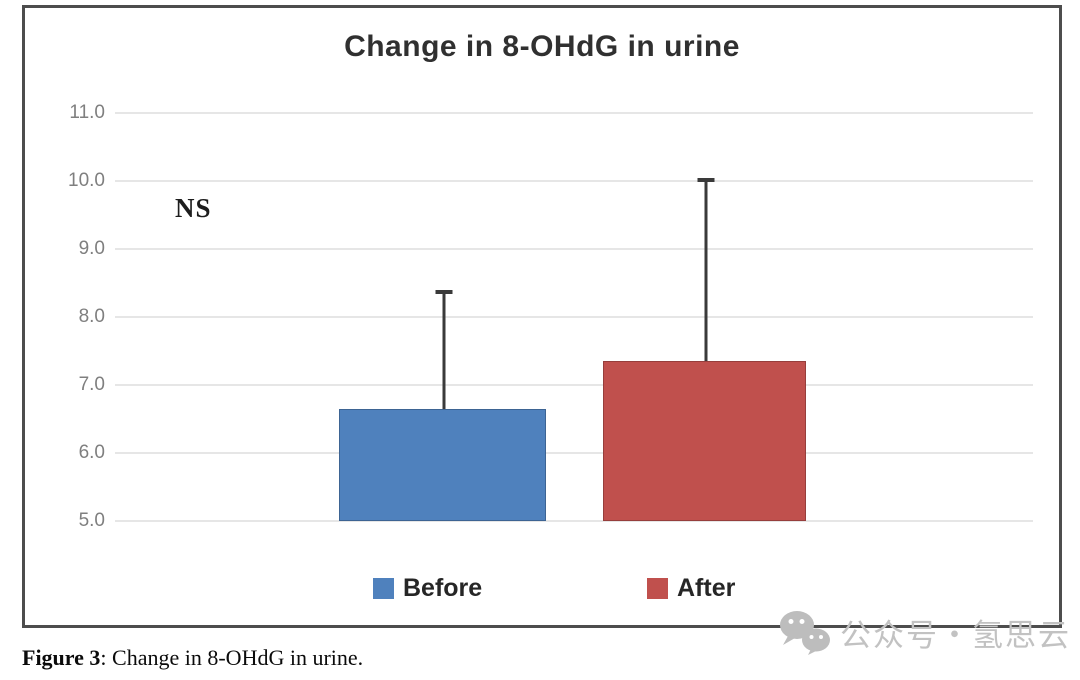  What do you see at coordinates (542, 46) in the screenshot?
I see `chart-title: Change in 8-OHdG in urine` at bounding box center [542, 46].